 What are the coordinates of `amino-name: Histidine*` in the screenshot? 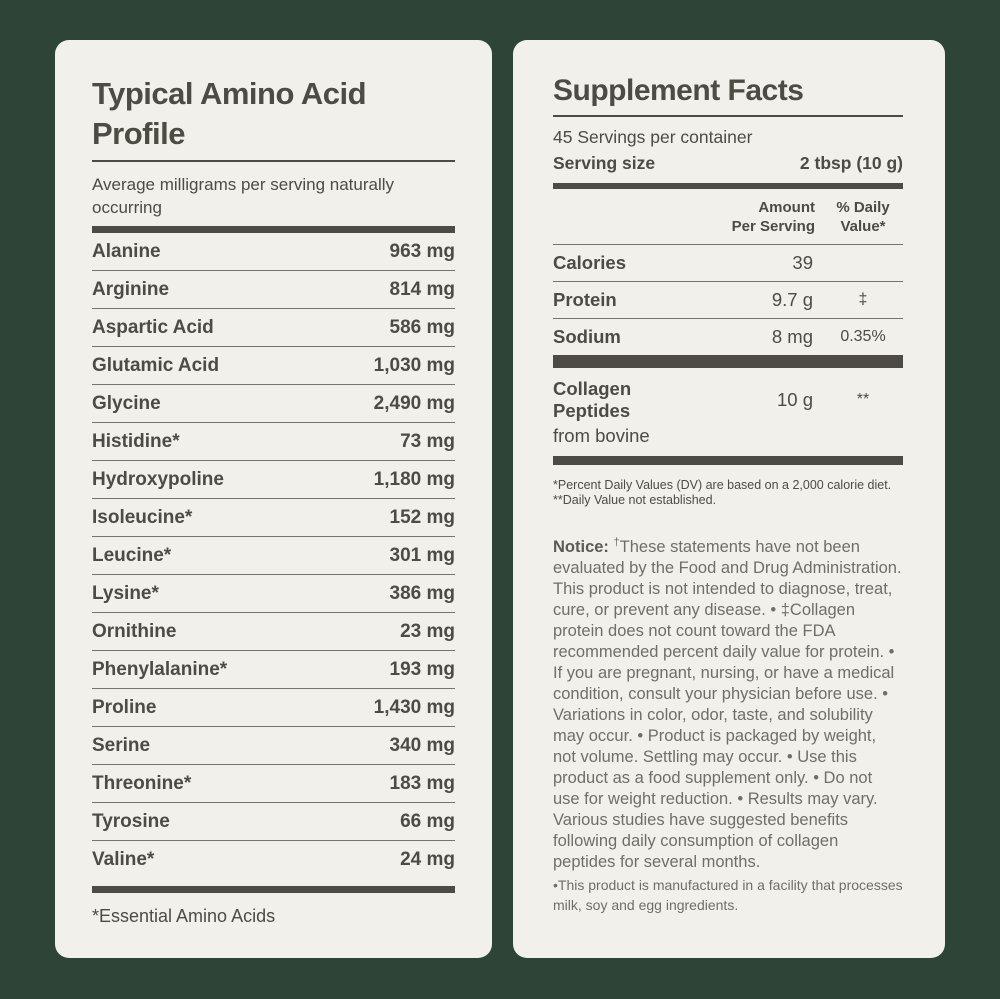 It's located at (136, 441).